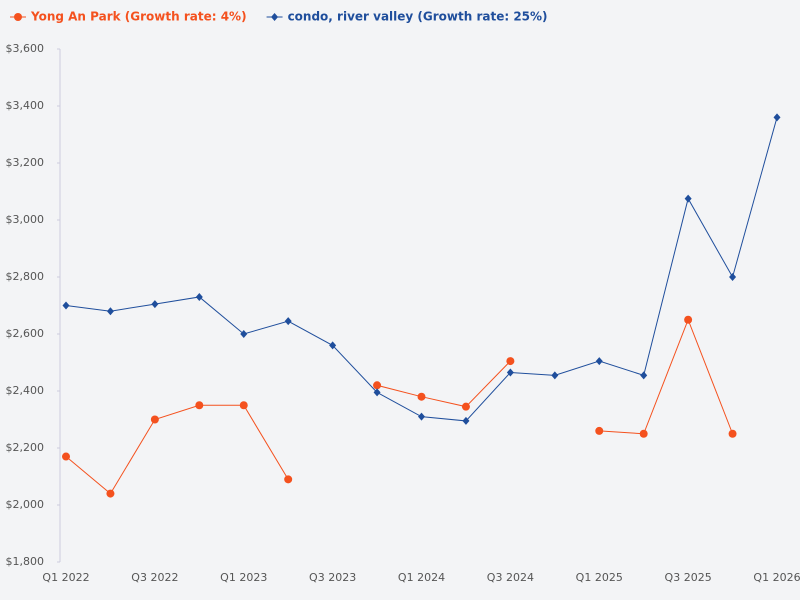 The image size is (800, 600). I want to click on y-tick-label: $3,000, so click(25, 219).